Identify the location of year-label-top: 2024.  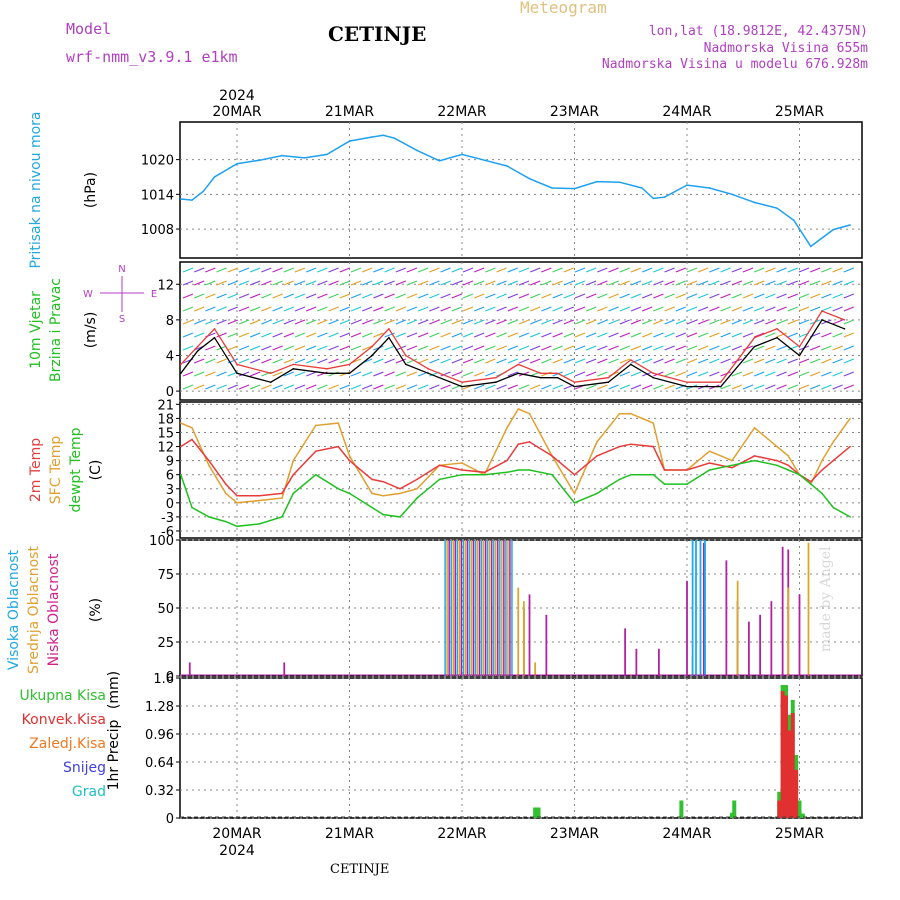
(237, 96).